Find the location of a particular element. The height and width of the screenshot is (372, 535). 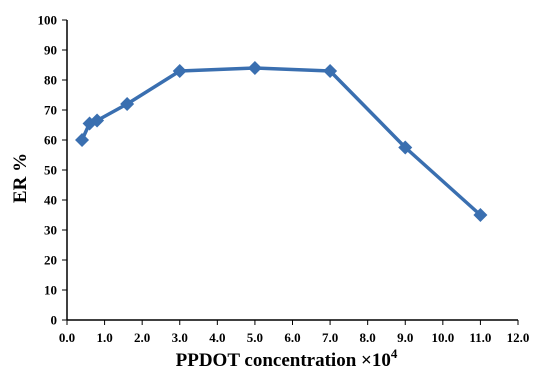

x-tick-label: 10.0 is located at coordinates (442, 337).